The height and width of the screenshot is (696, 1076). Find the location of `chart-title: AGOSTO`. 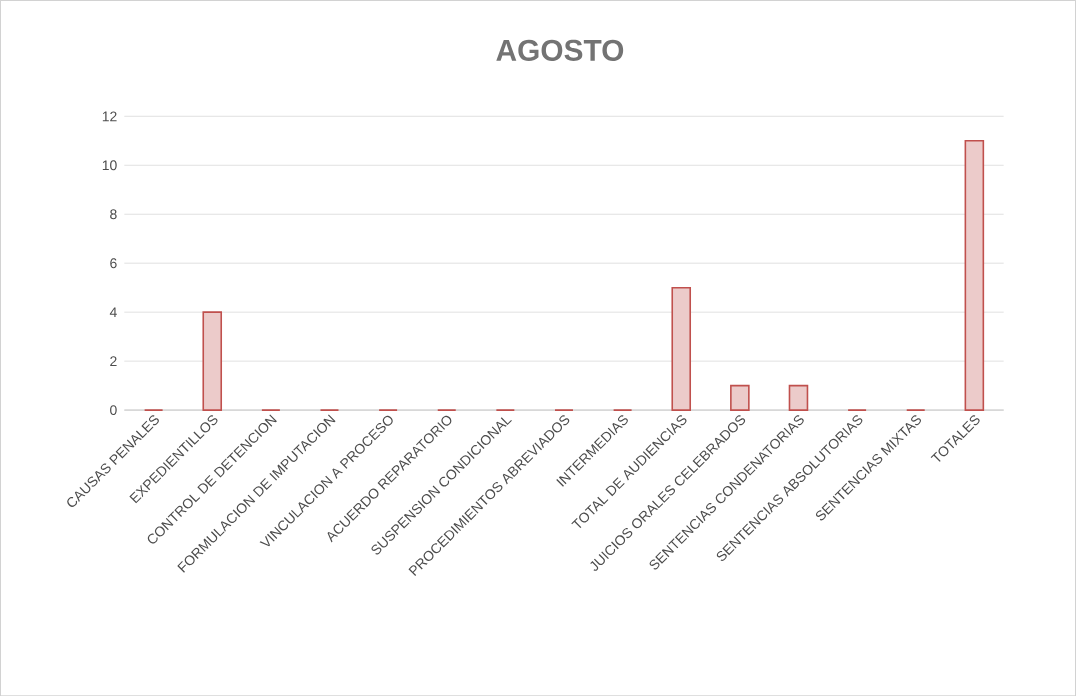

chart-title: AGOSTO is located at coordinates (560, 50).